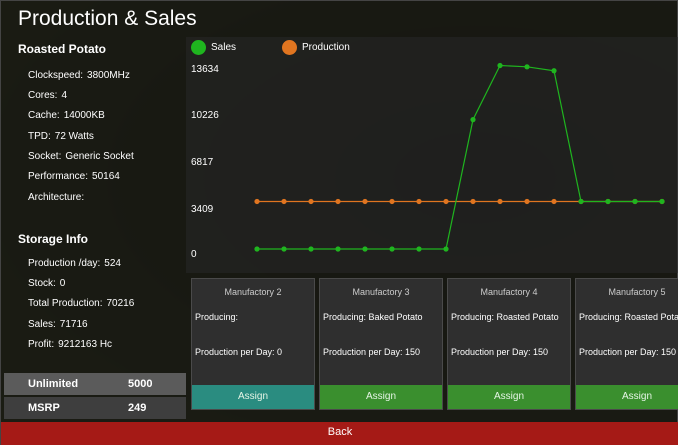 Image resolution: width=678 pixels, height=445 pixels. Describe the element at coordinates (95, 408) in the screenshot. I see `msrp-price-row: MSRP 249` at that location.